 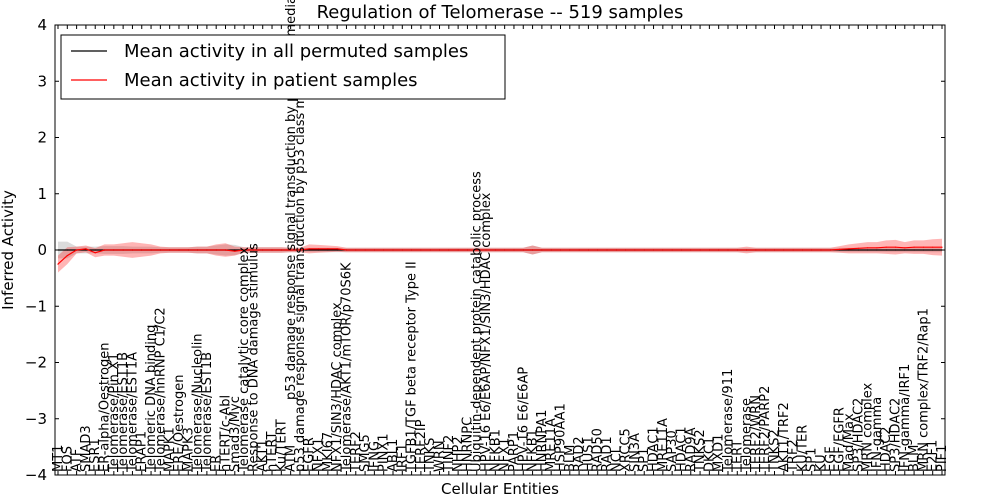 I want to click on y-tick-label: 1, so click(x=42, y=194).